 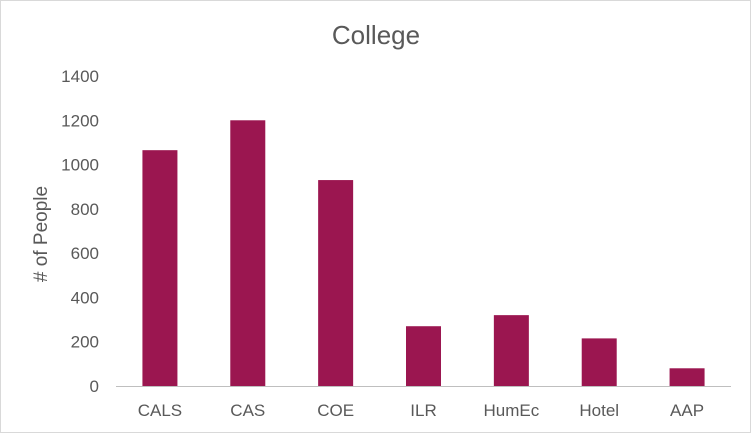 I want to click on y-axis-ticks: 0 200 400 600 800 1000 1200 1400, so click(x=80, y=231).